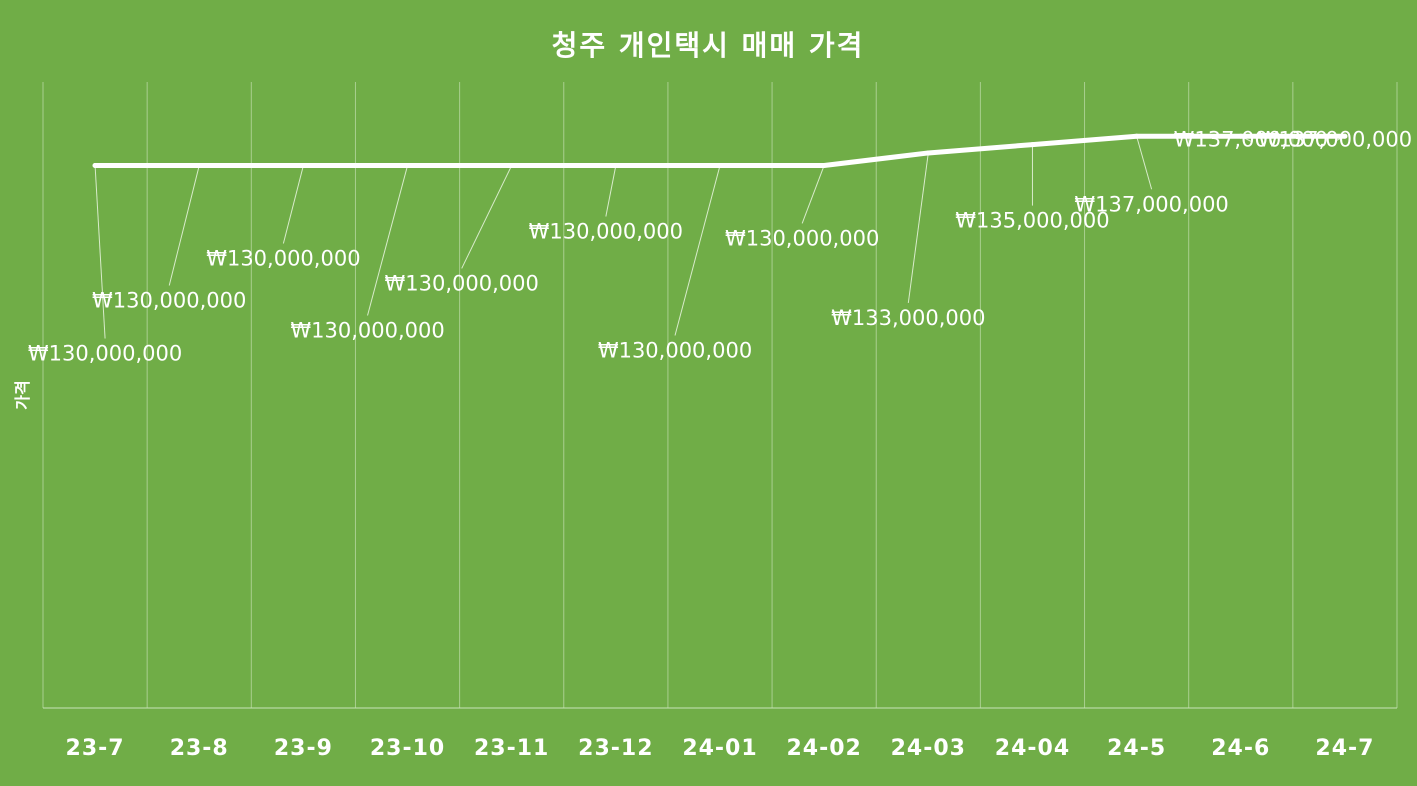 This screenshot has height=786, width=1417. I want to click on x-tick-label: 24-01, so click(719, 748).